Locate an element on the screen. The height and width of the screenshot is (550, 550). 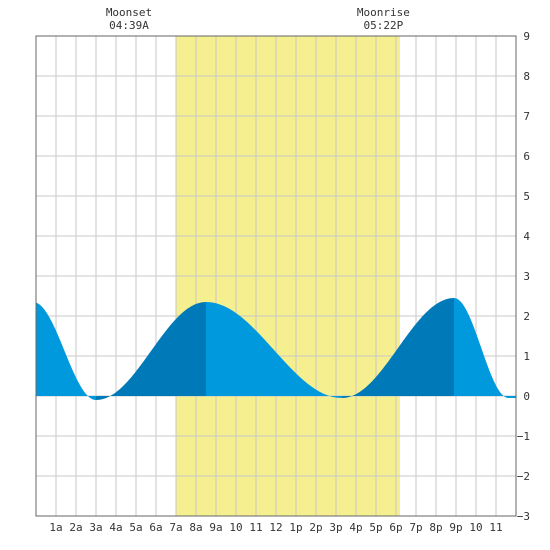
x-tick-label: 1a is located at coordinates (55, 527).